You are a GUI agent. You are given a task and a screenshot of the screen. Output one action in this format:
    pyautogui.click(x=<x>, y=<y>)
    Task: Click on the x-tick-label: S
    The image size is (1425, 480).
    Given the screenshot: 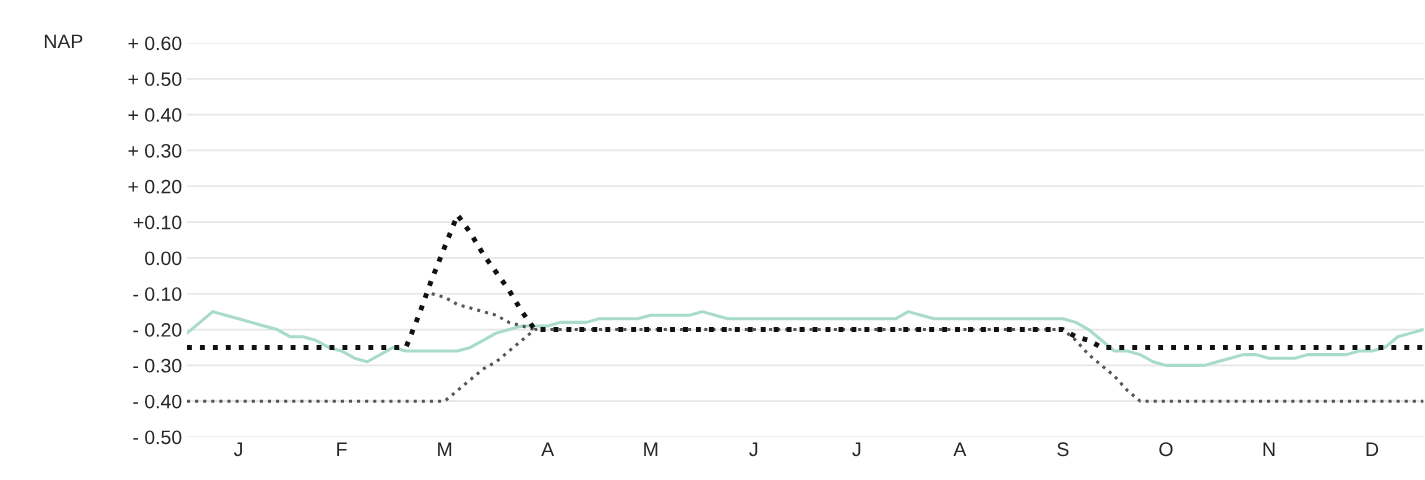 What is the action you would take?
    pyautogui.click(x=1063, y=449)
    